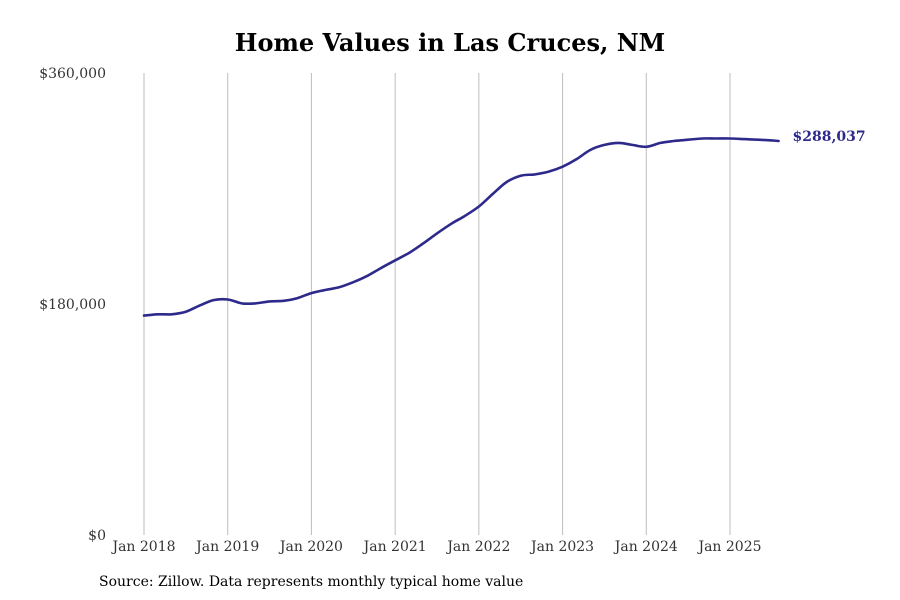  I want to click on x-tick-label: Jan 2025, so click(728, 547).